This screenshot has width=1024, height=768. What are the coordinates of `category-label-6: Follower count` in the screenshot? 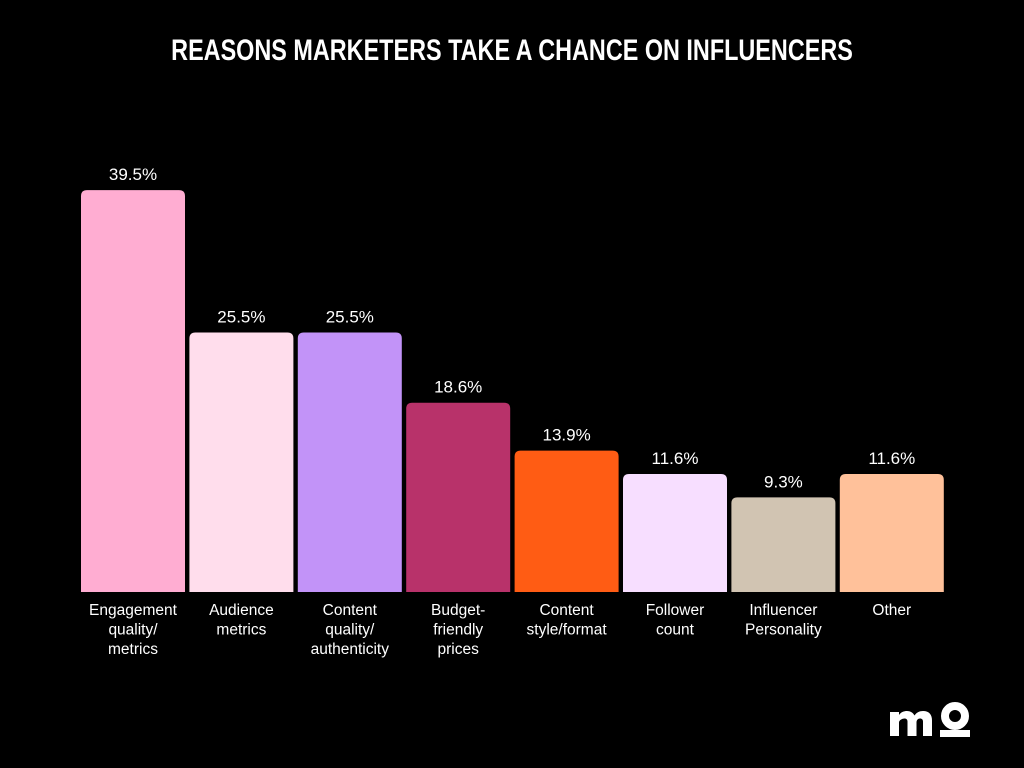 It's located at (675, 620).